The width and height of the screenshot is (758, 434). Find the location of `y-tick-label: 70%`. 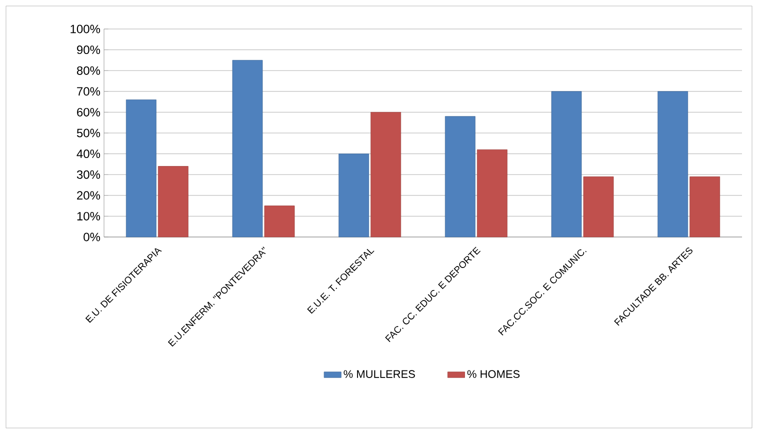

y-tick-label: 70% is located at coordinates (88, 91).